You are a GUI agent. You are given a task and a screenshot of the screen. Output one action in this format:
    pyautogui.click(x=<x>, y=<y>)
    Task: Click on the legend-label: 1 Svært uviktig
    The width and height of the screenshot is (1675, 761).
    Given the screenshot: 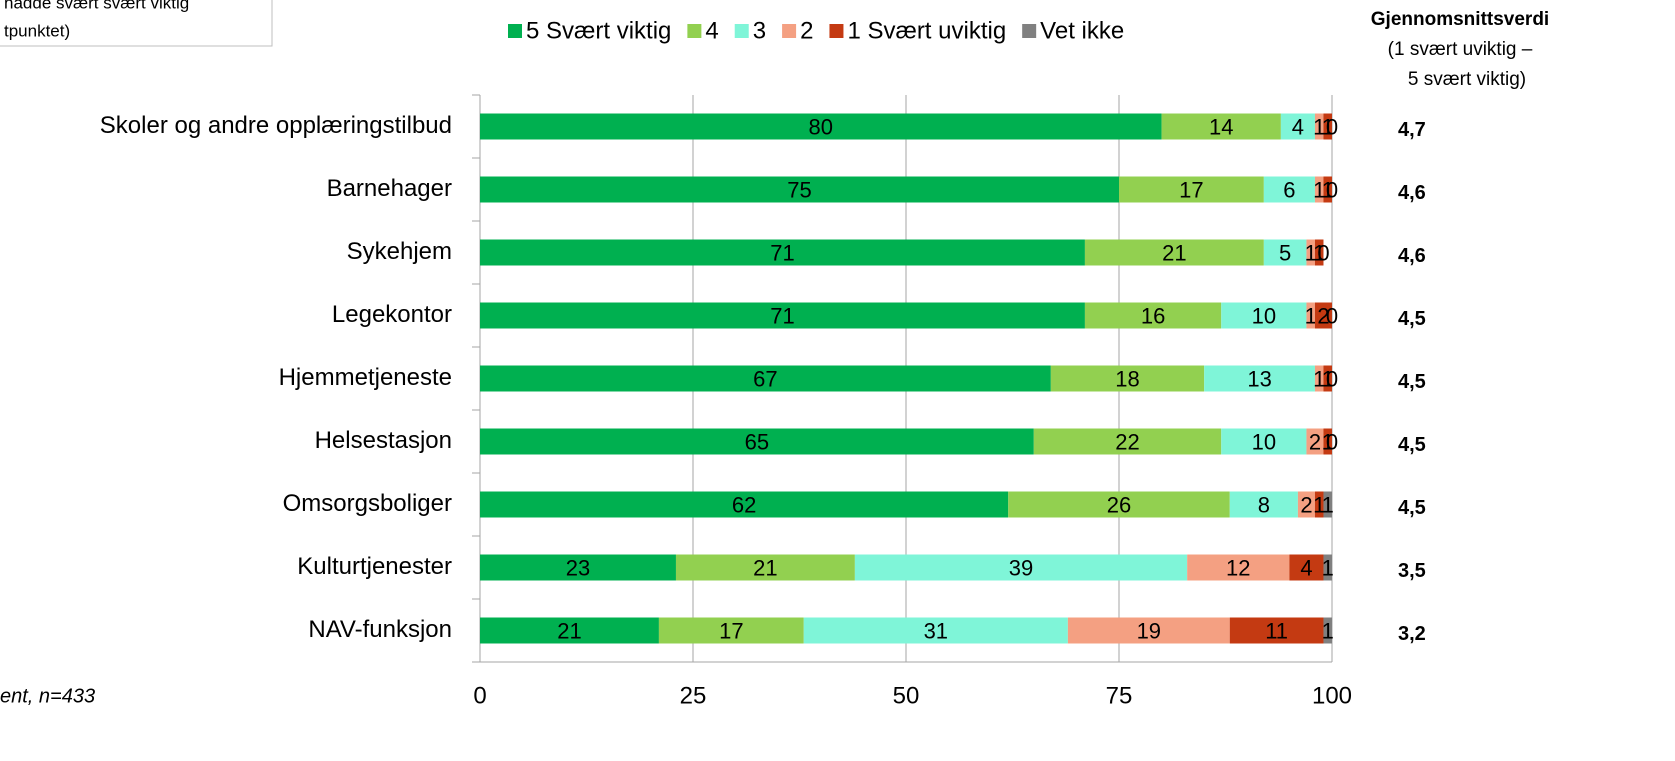 What is the action you would take?
    pyautogui.click(x=926, y=30)
    